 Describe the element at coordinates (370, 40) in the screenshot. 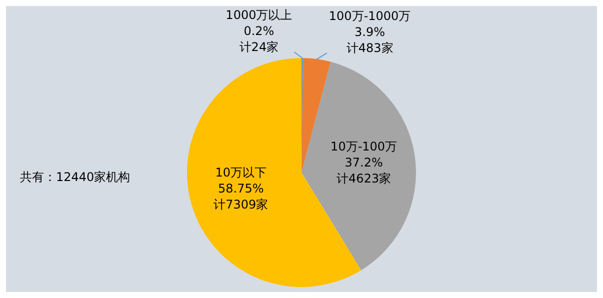

I see `data-label: 3.9% 计483家` at that location.